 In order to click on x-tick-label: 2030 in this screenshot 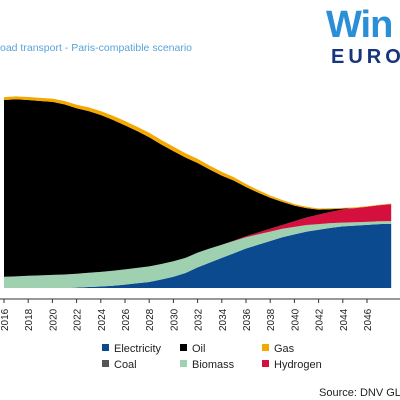, I will do `click(174, 319)`.